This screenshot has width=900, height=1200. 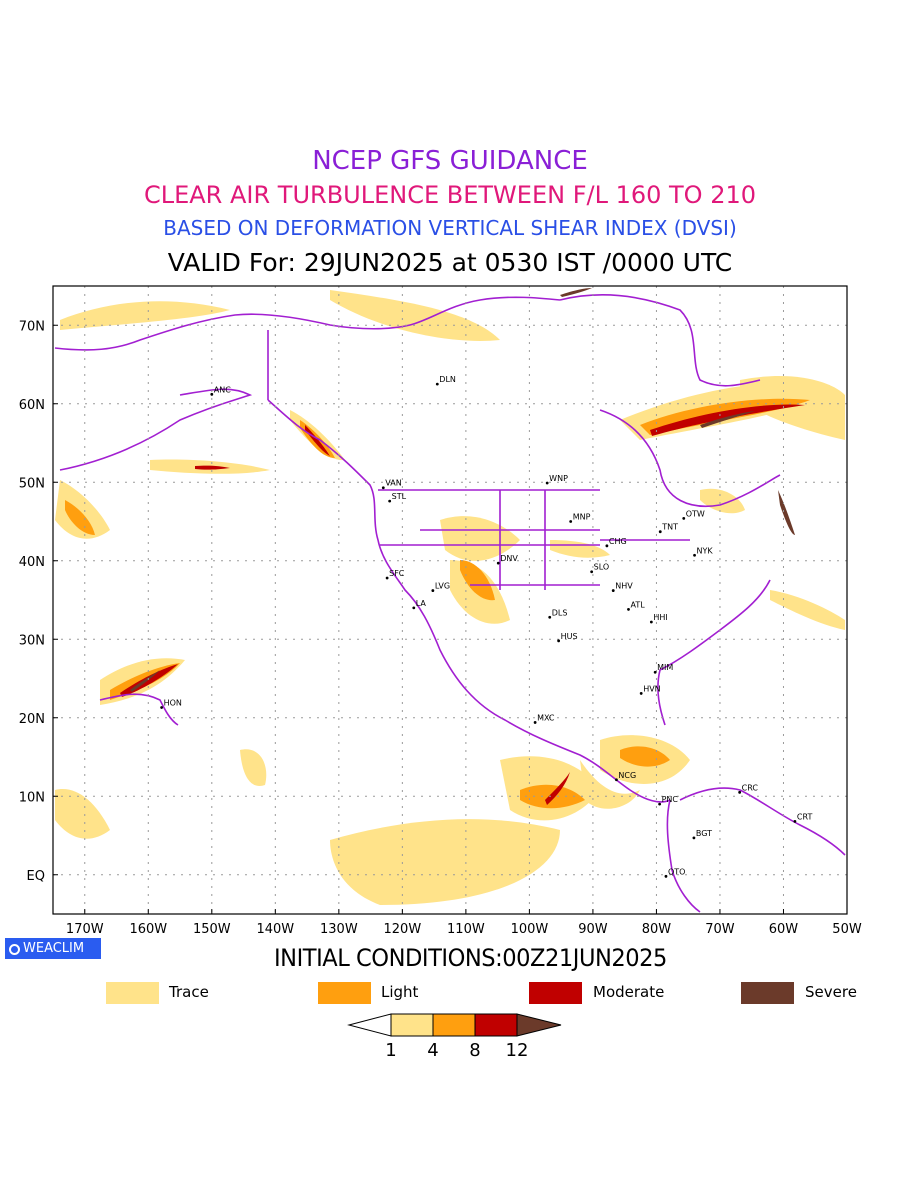 What do you see at coordinates (670, 799) in the screenshot?
I see `station-label-pnc: PNC` at bounding box center [670, 799].